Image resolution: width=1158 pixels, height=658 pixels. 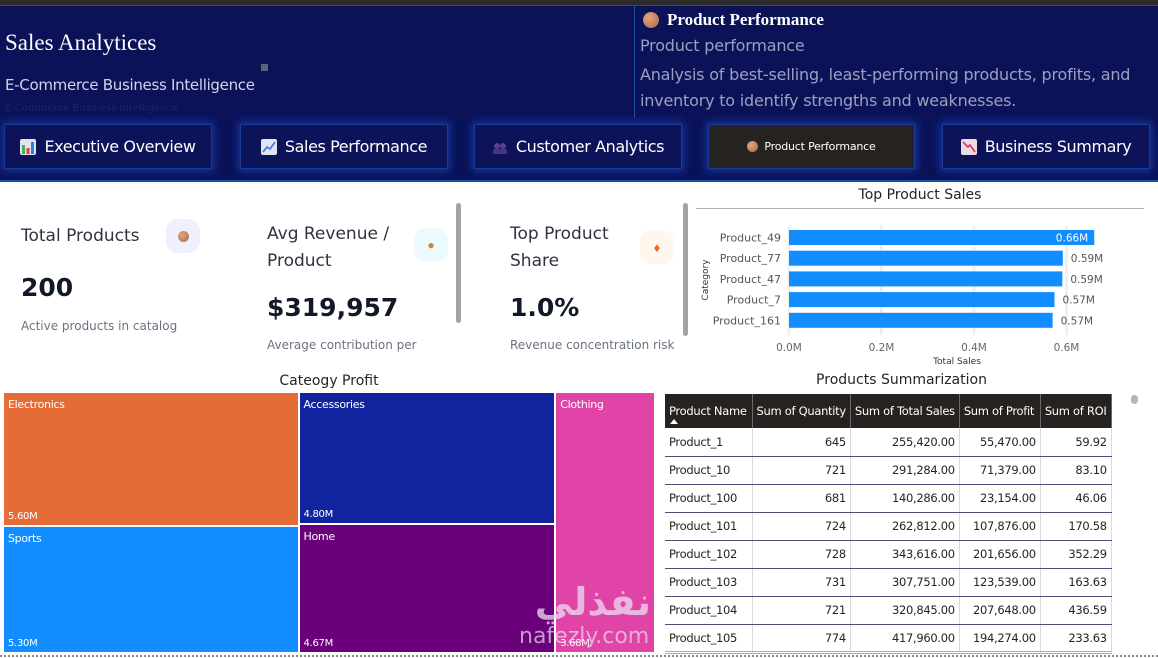 I want to click on tab-sales-performance: Sales Performance, so click(x=344, y=146).